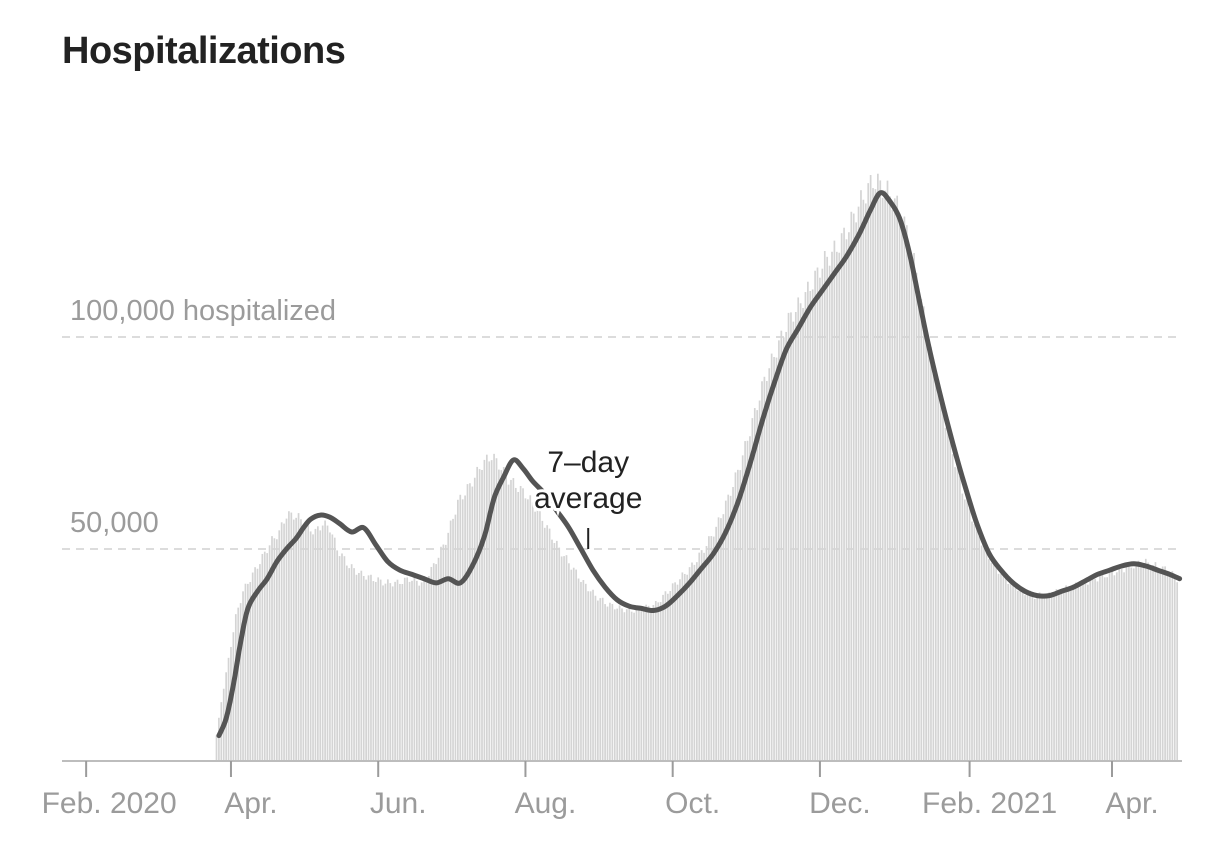 The height and width of the screenshot is (859, 1205). I want to click on x-tick-label: Oct., so click(692, 803).